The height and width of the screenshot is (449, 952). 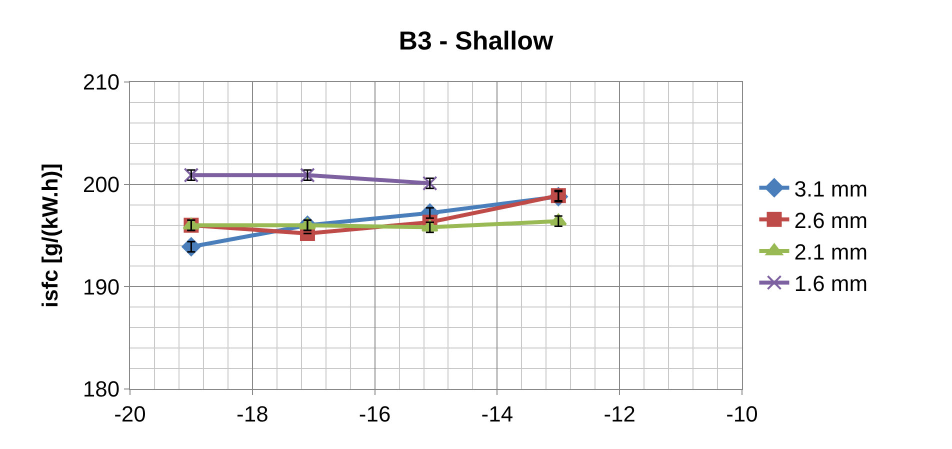 What do you see at coordinates (742, 413) in the screenshot?
I see `x-tick-label: -10` at bounding box center [742, 413].